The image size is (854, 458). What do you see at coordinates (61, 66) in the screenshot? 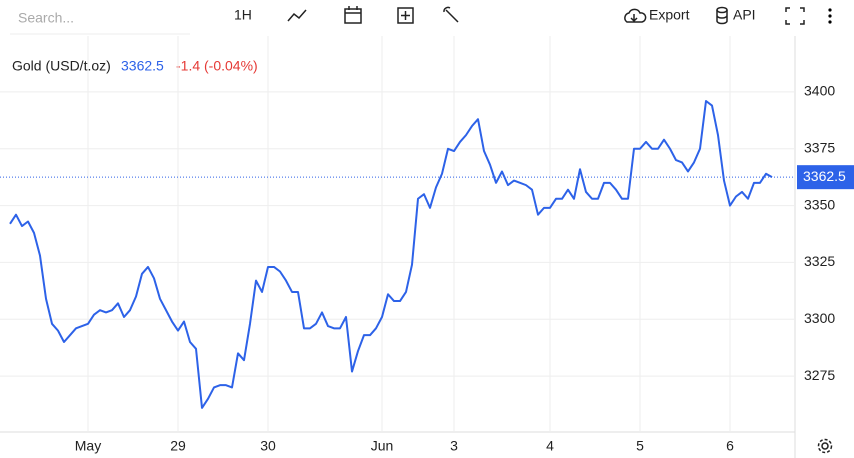
I see `chart-title: Gold (USD/t.oz)` at bounding box center [61, 66].